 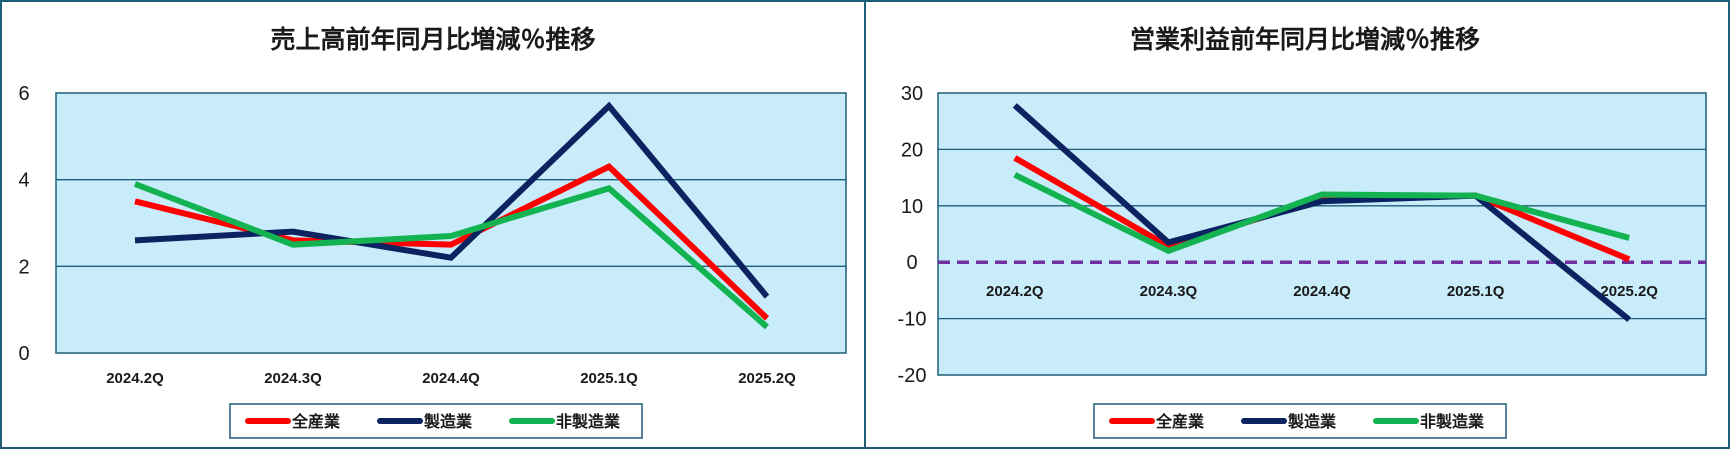 What do you see at coordinates (912, 376) in the screenshot?
I see `y-tick-label: -20` at bounding box center [912, 376].